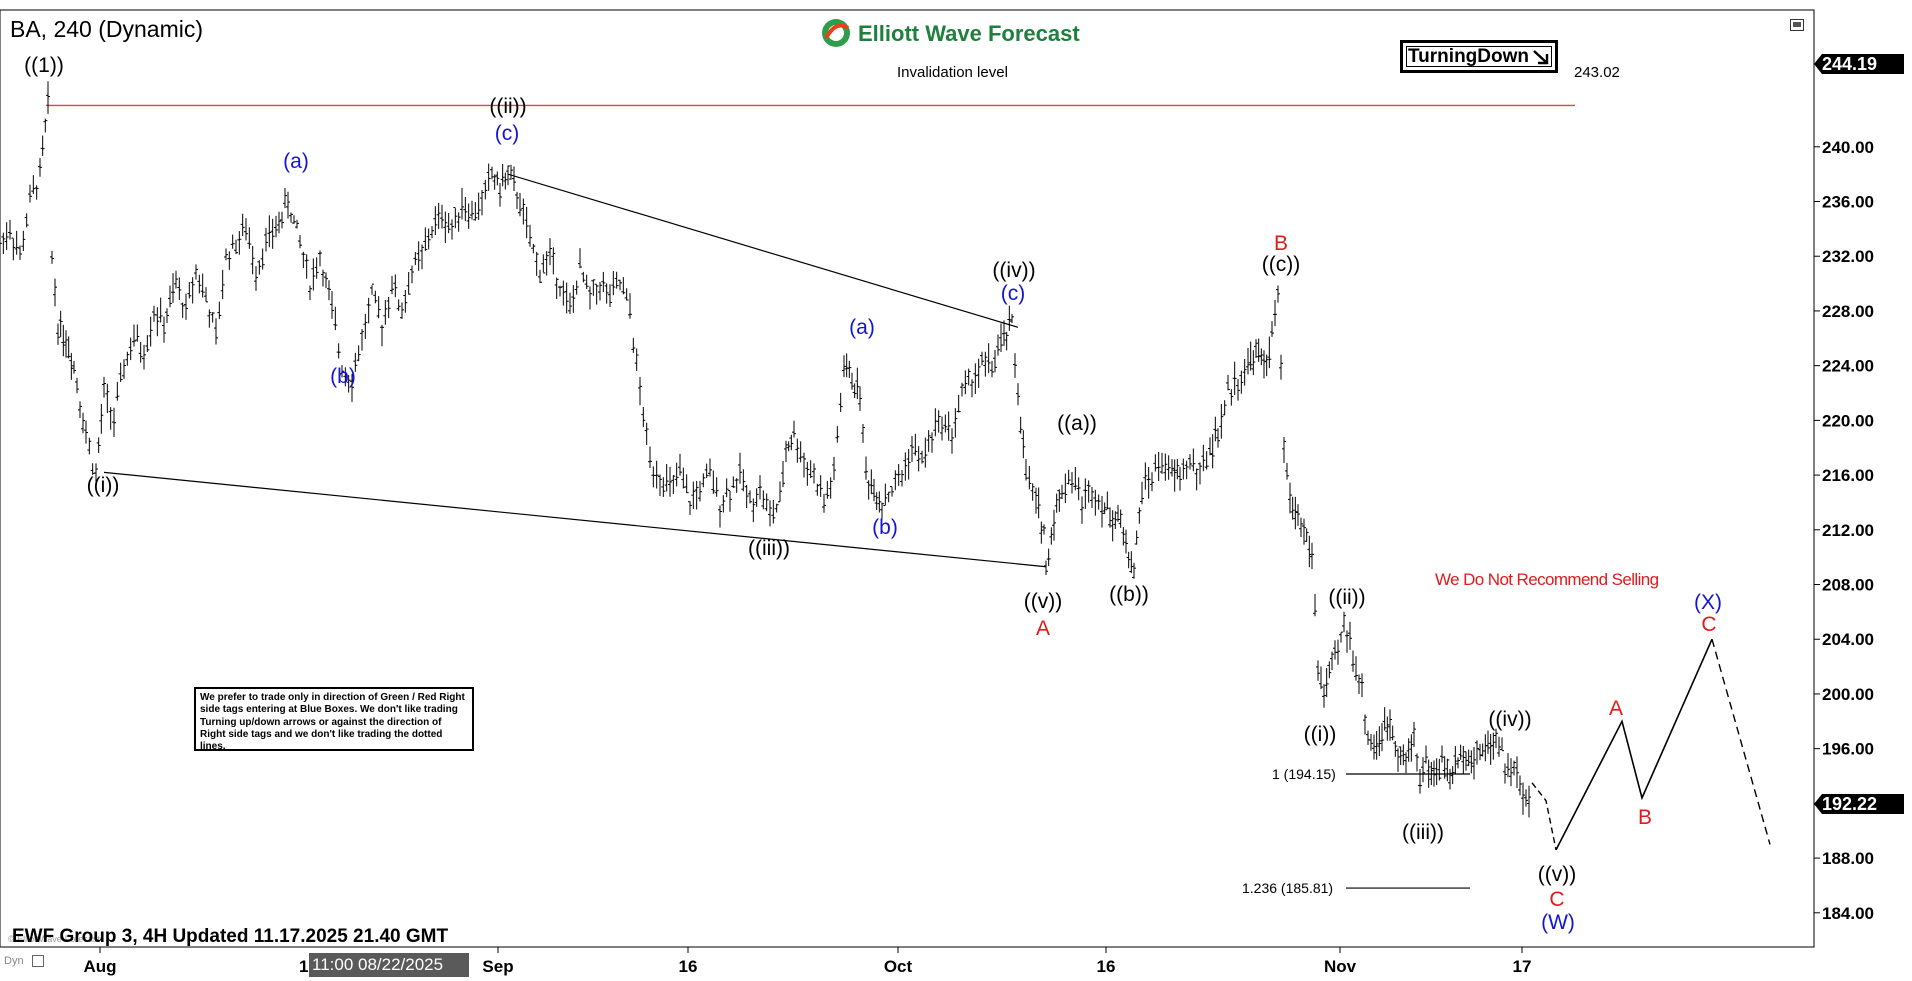  What do you see at coordinates (1043, 601) in the screenshot?
I see `wave-label-11: ((v))` at bounding box center [1043, 601].